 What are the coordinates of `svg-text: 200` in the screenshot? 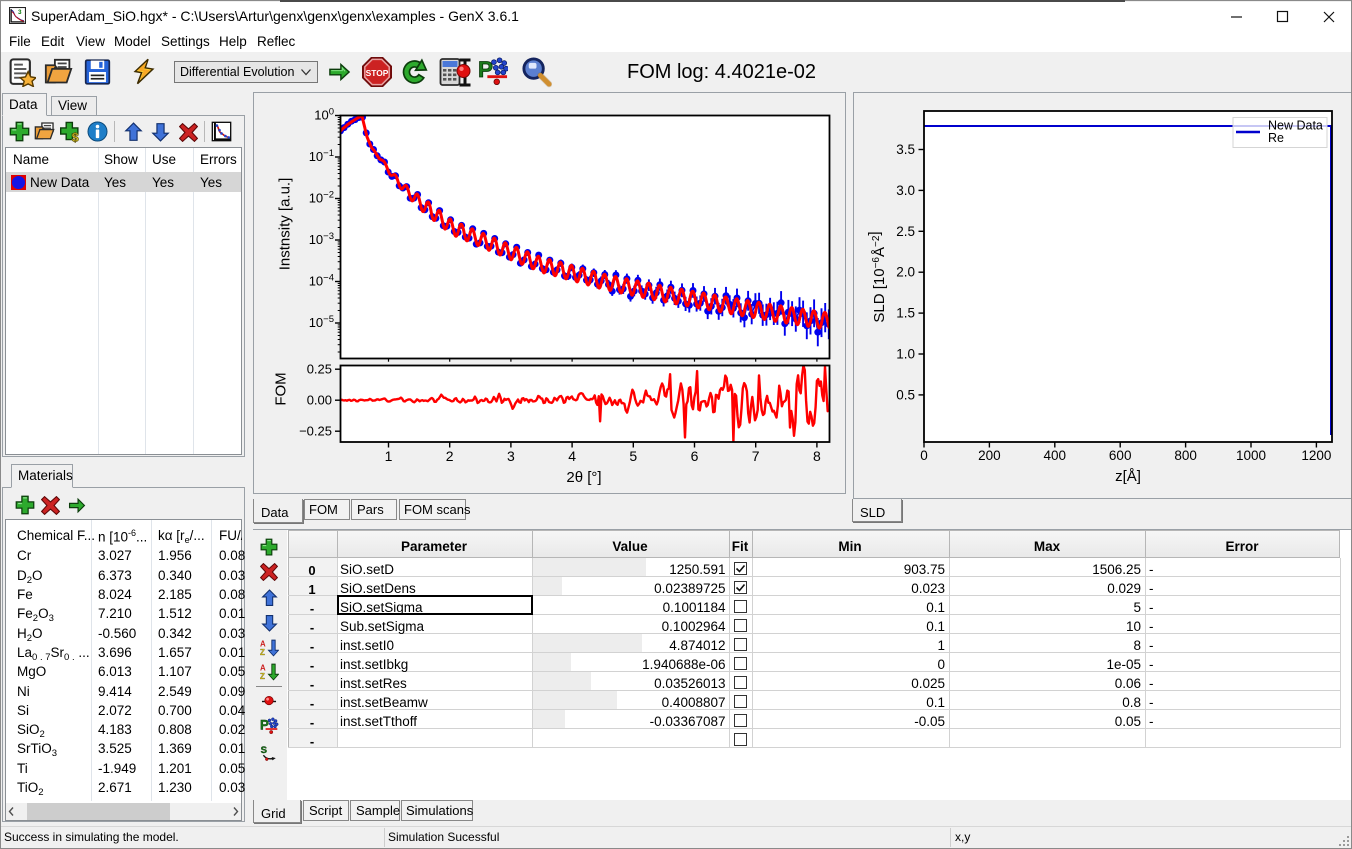 It's located at (989, 455).